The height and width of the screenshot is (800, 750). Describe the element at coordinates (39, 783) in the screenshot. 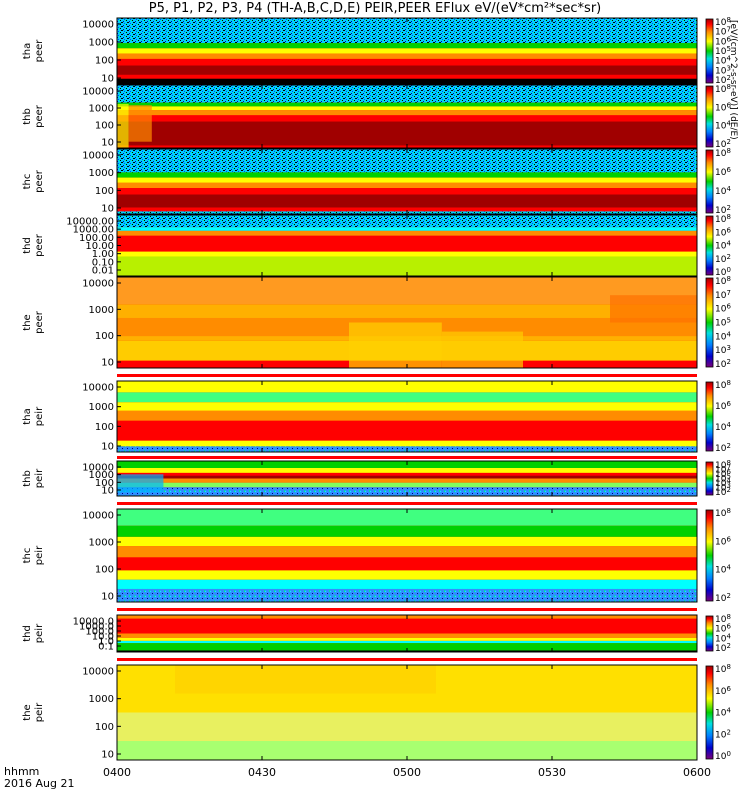

I see `x-axis-label-date: 2016 Aug 21` at that location.